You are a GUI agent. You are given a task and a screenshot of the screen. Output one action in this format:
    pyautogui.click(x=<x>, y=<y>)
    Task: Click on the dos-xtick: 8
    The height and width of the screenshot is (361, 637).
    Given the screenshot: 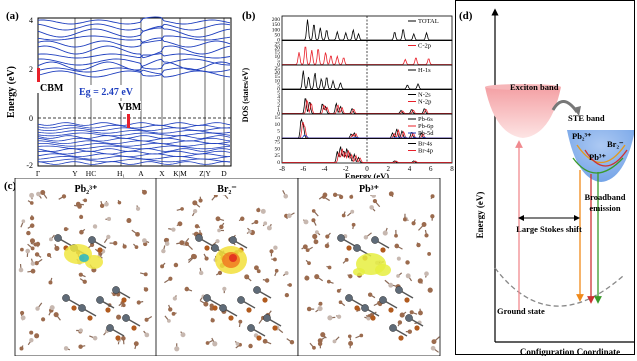 What is the action you would take?
    pyautogui.click(x=452, y=169)
    